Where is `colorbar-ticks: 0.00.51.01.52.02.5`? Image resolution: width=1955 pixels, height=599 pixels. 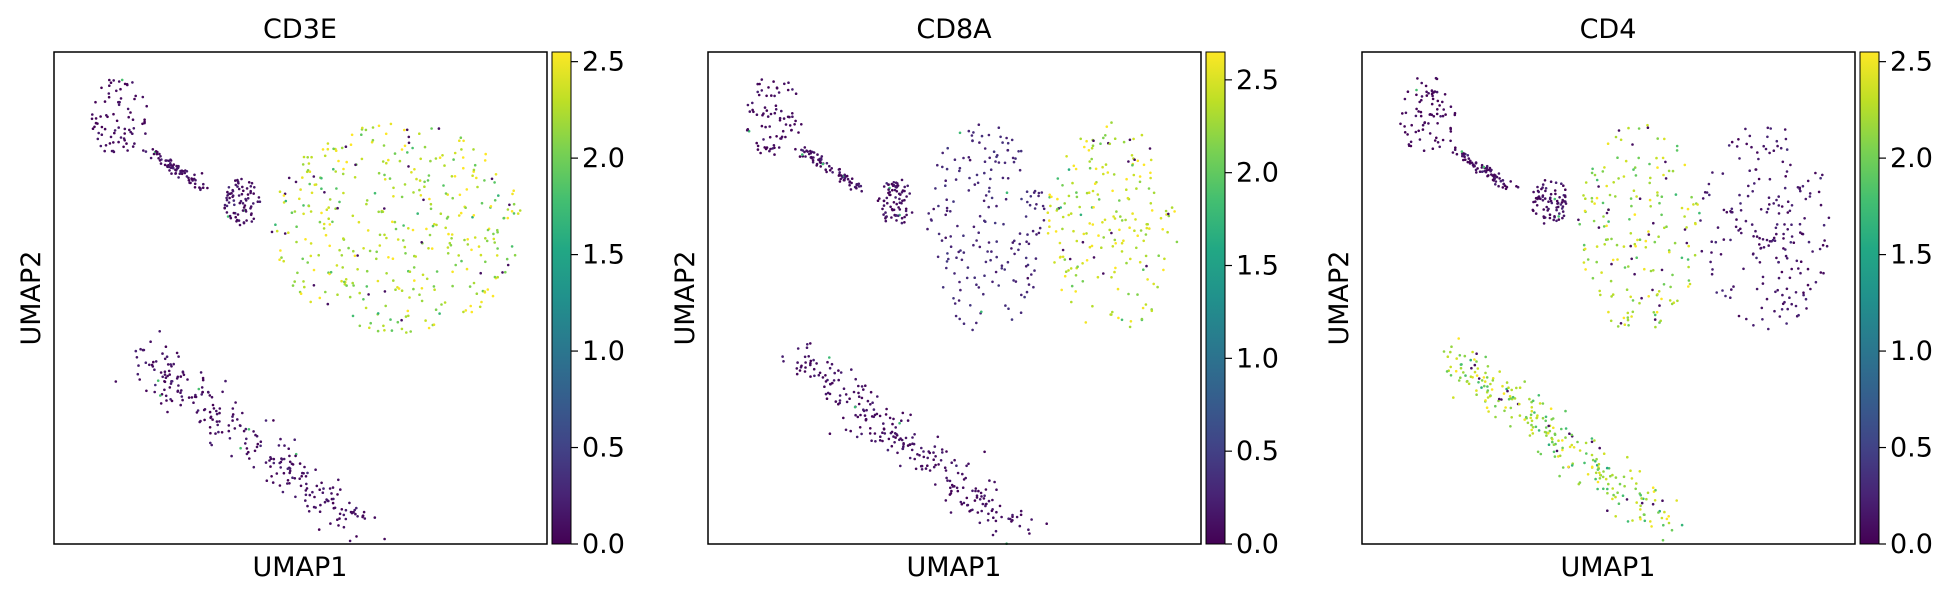
colorbar-ticks: 0.00.51.01.52.02.5 is located at coordinates (1906, 303).